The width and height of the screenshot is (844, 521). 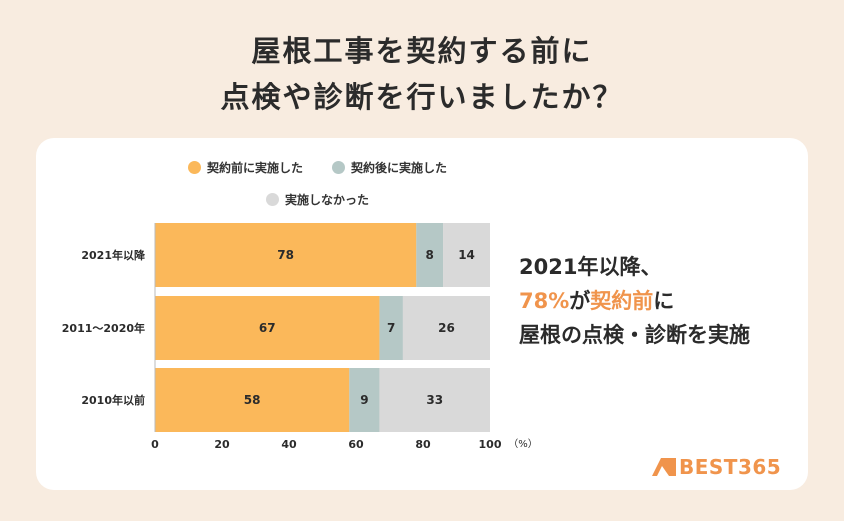 What do you see at coordinates (634, 335) in the screenshot?
I see `callout-line-3: 屋根の点検・診断を実施` at bounding box center [634, 335].